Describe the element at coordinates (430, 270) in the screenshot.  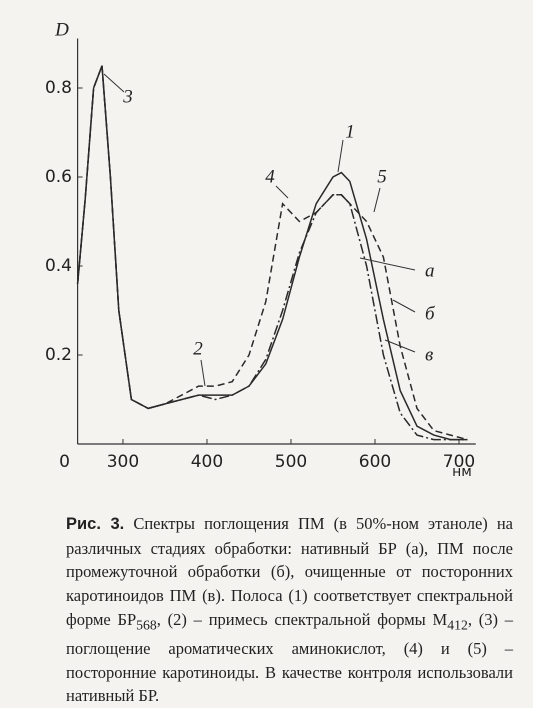
I see `curve-label: а` at that location.